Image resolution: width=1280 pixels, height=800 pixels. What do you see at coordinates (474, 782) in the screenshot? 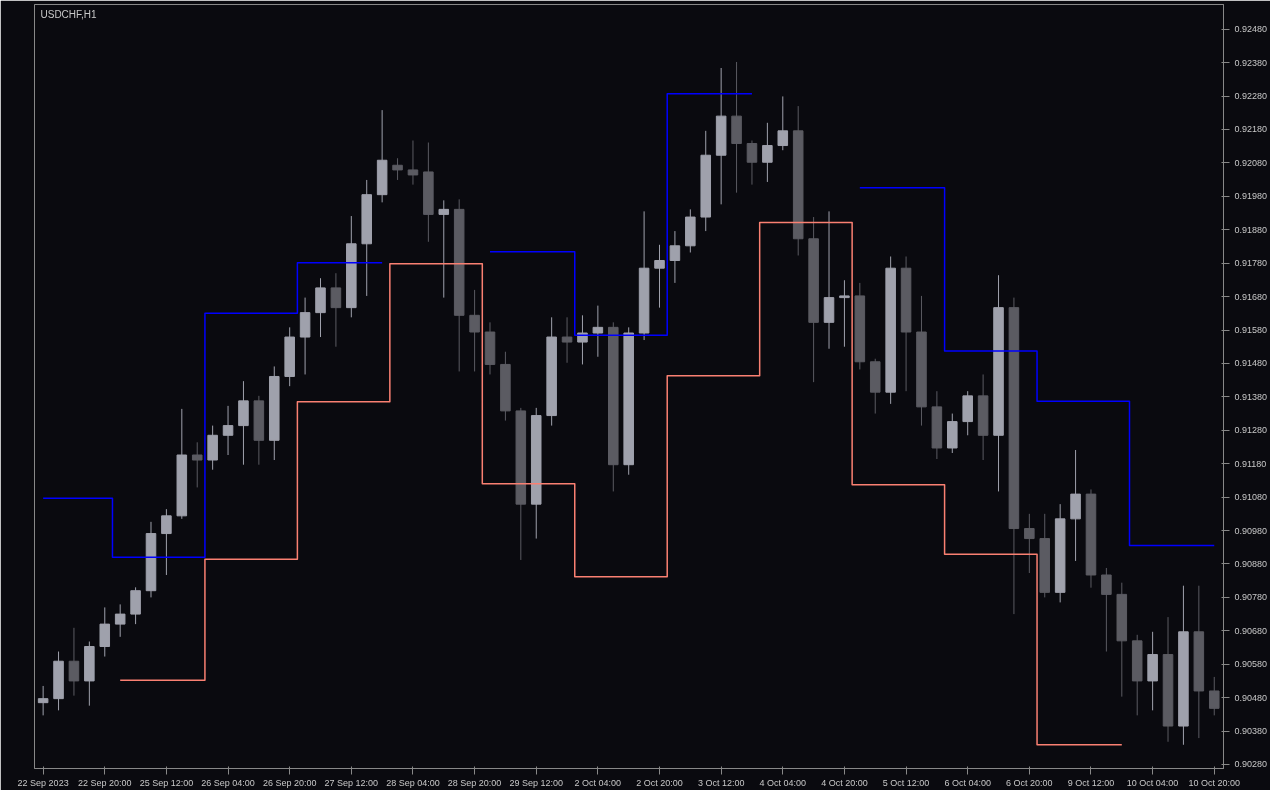
I see `x-tick-label: 28 Sep 20:00` at bounding box center [474, 782].